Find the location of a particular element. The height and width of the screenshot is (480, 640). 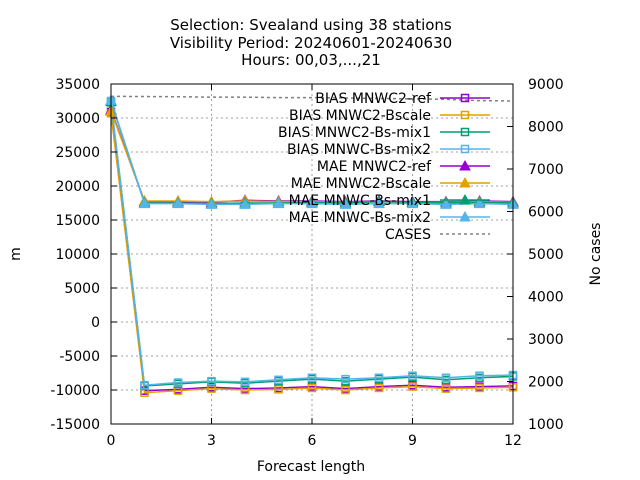

legend-label: BIAS MNWC-Bs-mix2 is located at coordinates (359, 150).